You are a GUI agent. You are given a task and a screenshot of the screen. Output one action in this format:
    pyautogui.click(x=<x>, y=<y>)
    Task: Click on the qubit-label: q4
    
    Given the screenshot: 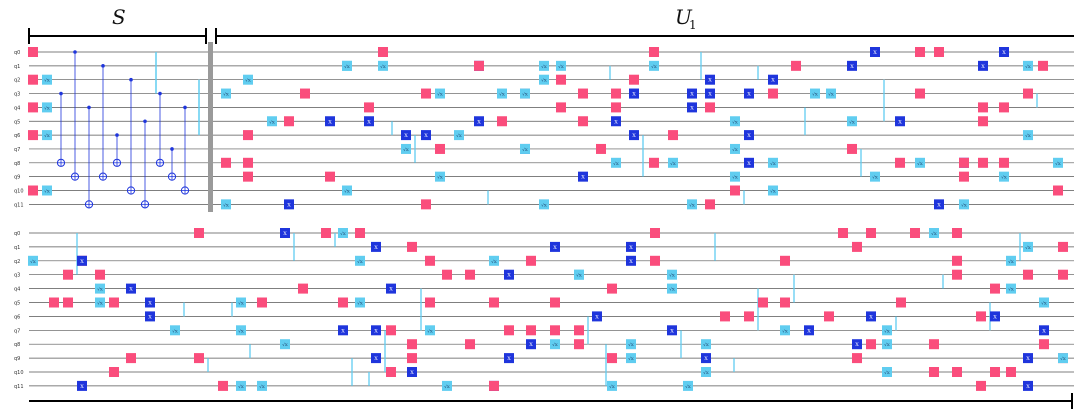 What is the action you would take?
    pyautogui.click(x=17, y=108)
    